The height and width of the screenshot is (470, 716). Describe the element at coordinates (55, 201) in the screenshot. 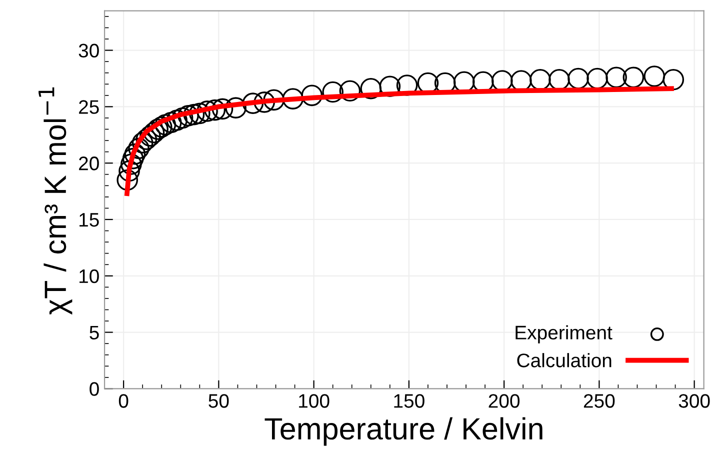

I see `y-axis-title: χT / cm³ K mol$^{−1}$` at that location.